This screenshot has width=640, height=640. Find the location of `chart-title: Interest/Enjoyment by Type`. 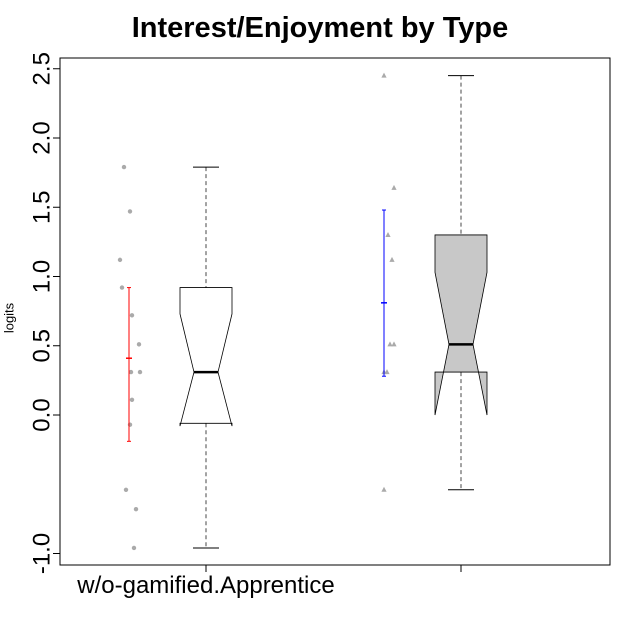

chart-title: Interest/Enjoyment by Type is located at coordinates (320, 28).